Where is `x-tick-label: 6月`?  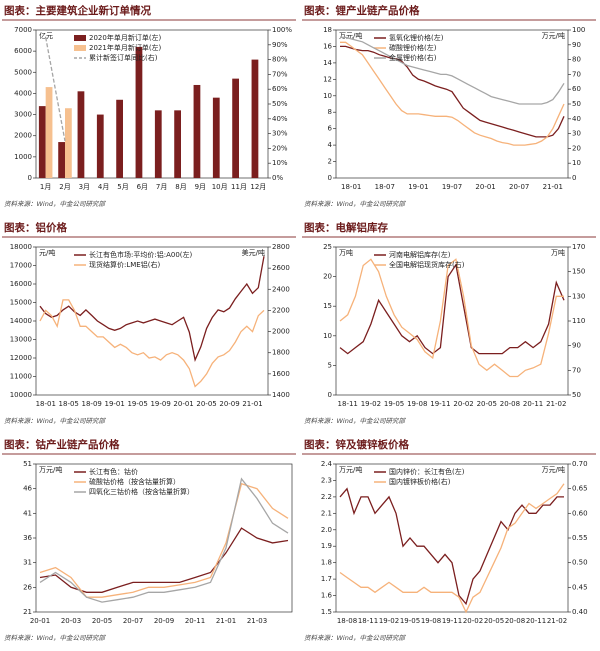
x-tick-label: 6月 is located at coordinates (142, 187).